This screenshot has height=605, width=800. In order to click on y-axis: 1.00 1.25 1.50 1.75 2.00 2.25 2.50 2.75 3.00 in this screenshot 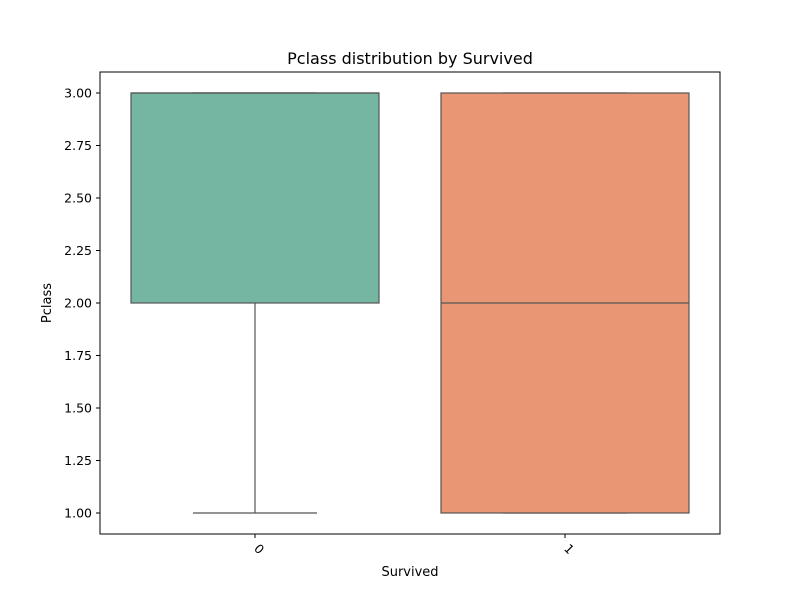, I will do `click(82, 303)`.